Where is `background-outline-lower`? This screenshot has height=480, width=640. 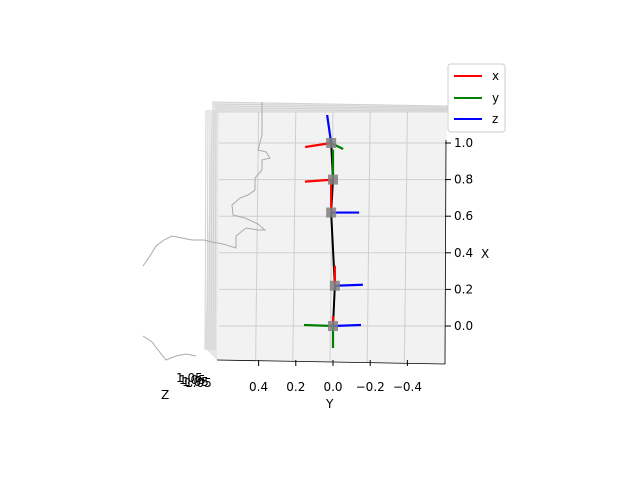
background-outline-lower is located at coordinates (169, 348).